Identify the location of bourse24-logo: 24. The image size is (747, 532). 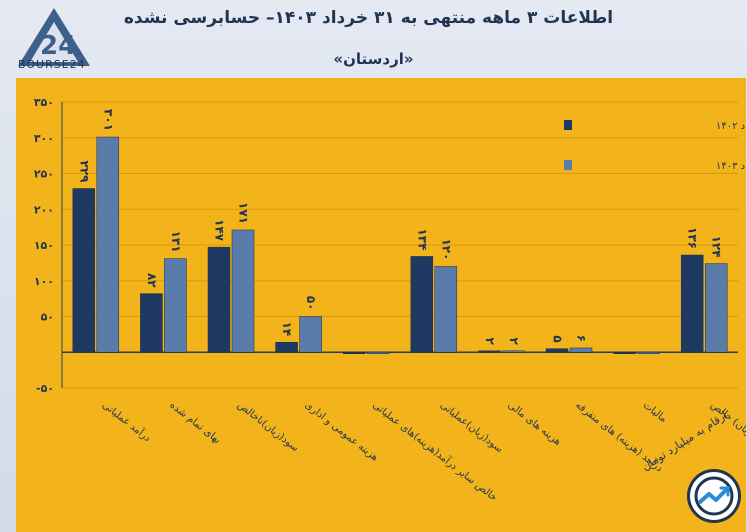
(54, 40).